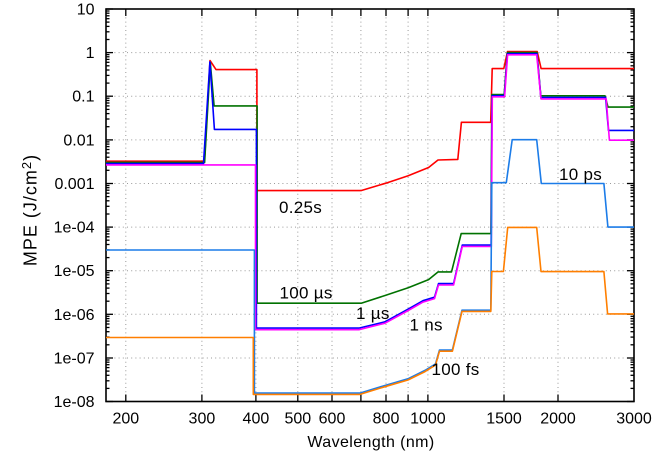 This screenshot has width=663, height=461. Describe the element at coordinates (202, 419) in the screenshot. I see `svg-text: 300` at that location.